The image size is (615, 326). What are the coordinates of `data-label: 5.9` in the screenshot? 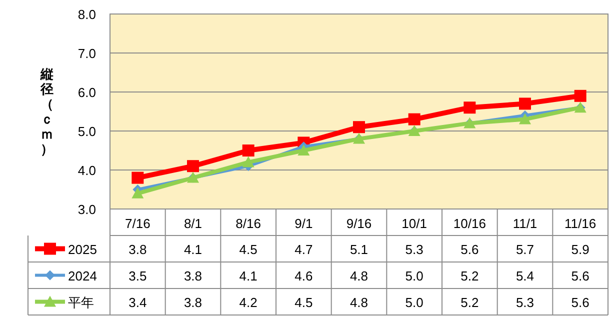 It's located at (580, 249).